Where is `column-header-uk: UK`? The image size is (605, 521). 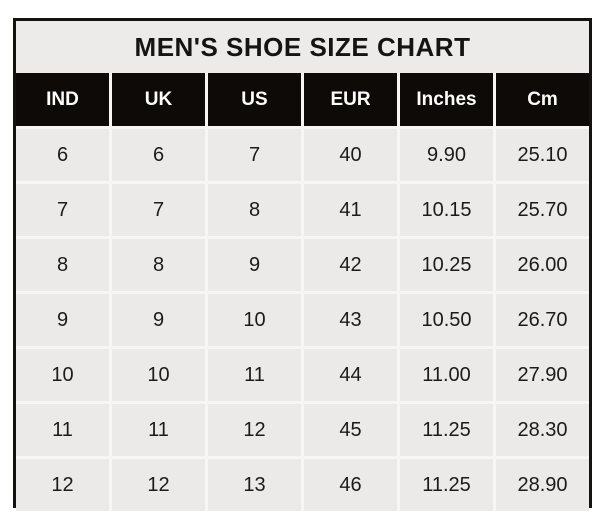
column-header-uk: UK is located at coordinates (158, 99).